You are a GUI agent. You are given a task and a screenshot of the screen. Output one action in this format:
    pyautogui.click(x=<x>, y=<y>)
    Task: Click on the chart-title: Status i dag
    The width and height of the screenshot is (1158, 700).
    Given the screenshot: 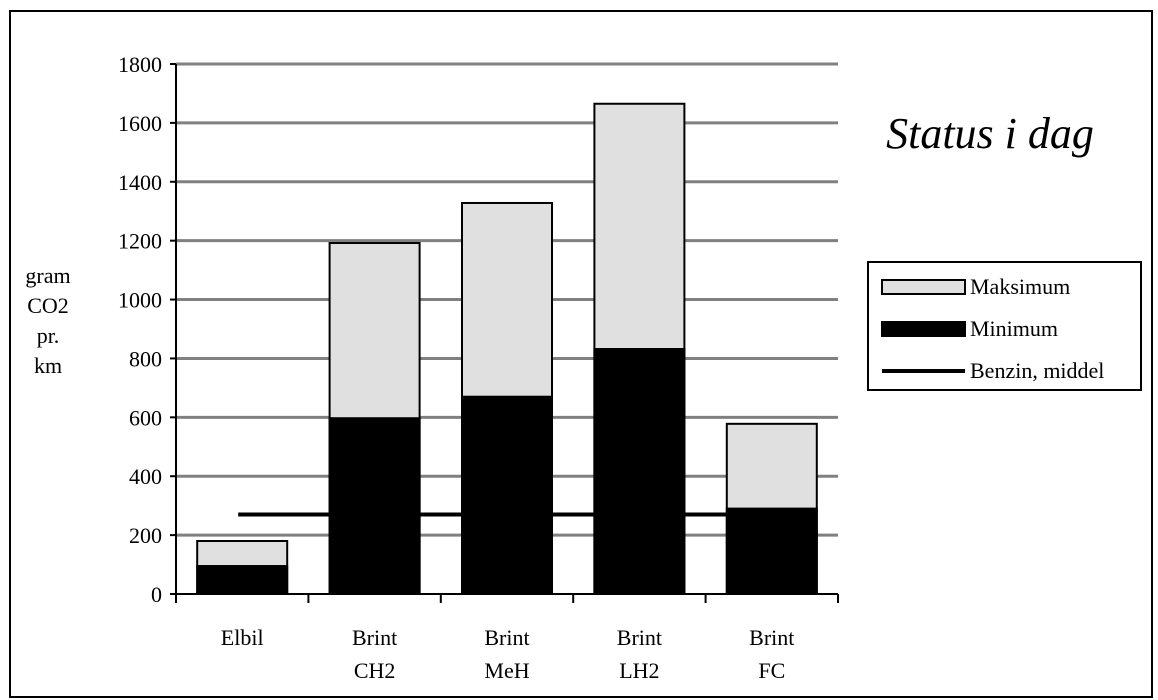 What is the action you would take?
    pyautogui.click(x=990, y=133)
    